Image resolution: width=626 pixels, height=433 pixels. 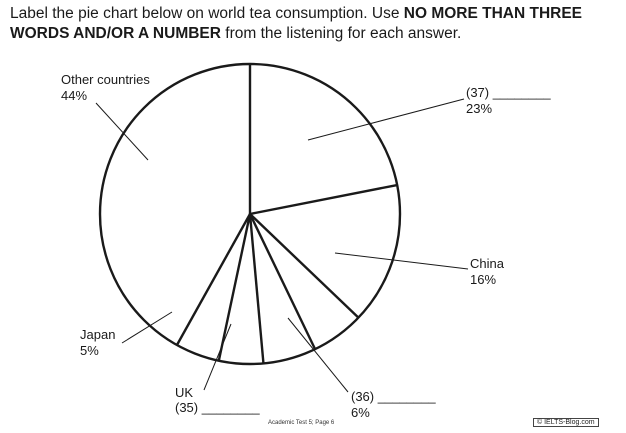 What do you see at coordinates (217, 407) in the screenshot?
I see `label-uk-value: (35) ________` at bounding box center [217, 407].